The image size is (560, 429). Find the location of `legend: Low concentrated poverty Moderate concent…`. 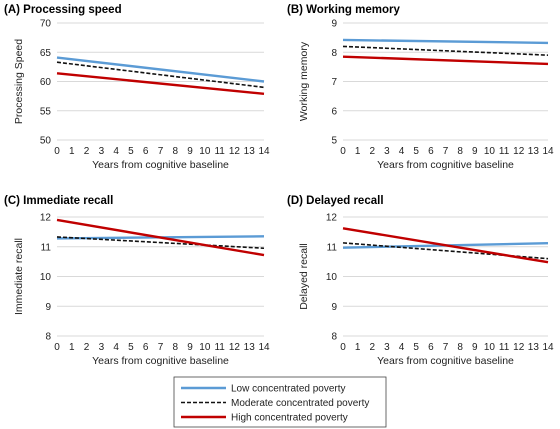

legend: Low concentrated poverty Moderate concent… is located at coordinates (280, 402).